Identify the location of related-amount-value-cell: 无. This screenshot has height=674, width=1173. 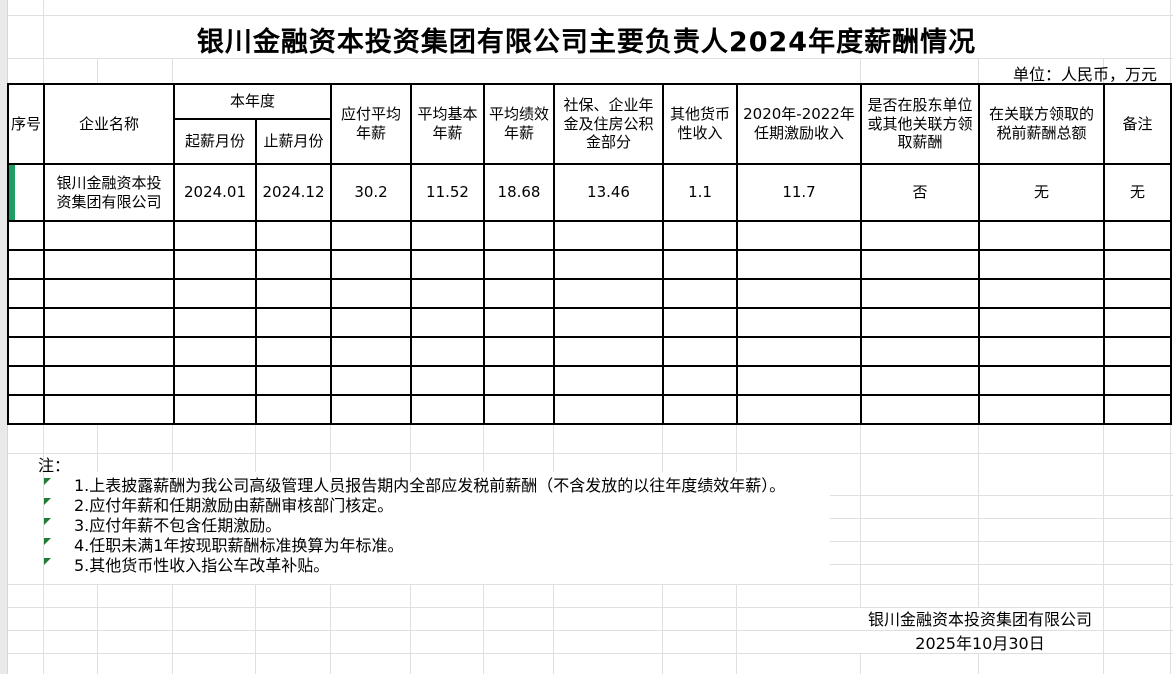
(1042, 192).